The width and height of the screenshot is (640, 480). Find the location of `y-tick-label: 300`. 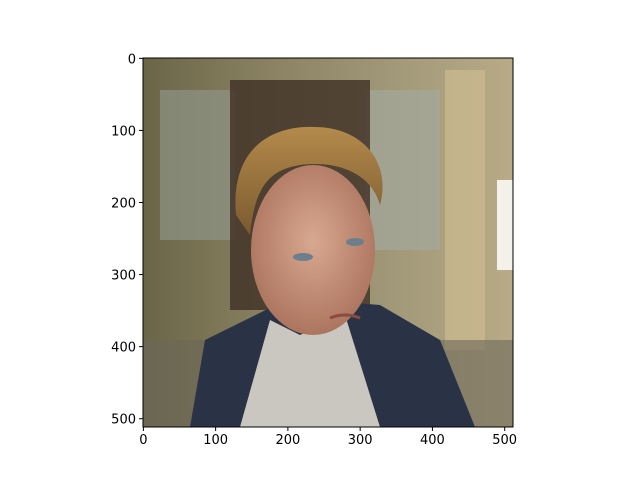

y-tick-label: 300 is located at coordinates (123, 276).